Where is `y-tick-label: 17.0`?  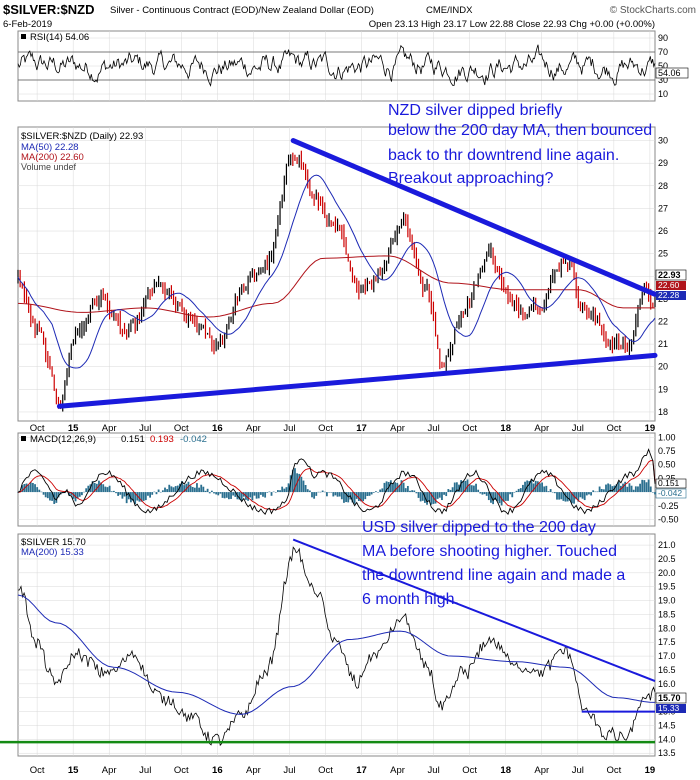 y-tick-label: 17.0 is located at coordinates (667, 656).